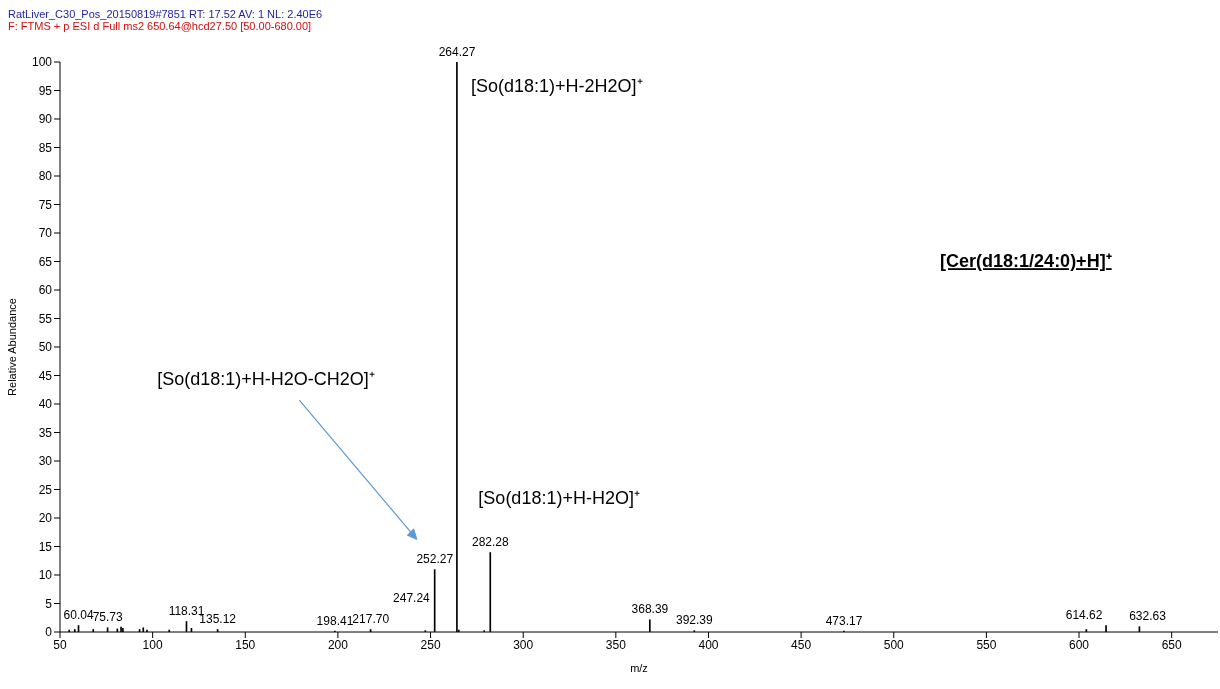 Image resolution: width=1220 pixels, height=689 pixels. Describe the element at coordinates (45, 432) in the screenshot. I see `y-tick-label: 35` at that location.